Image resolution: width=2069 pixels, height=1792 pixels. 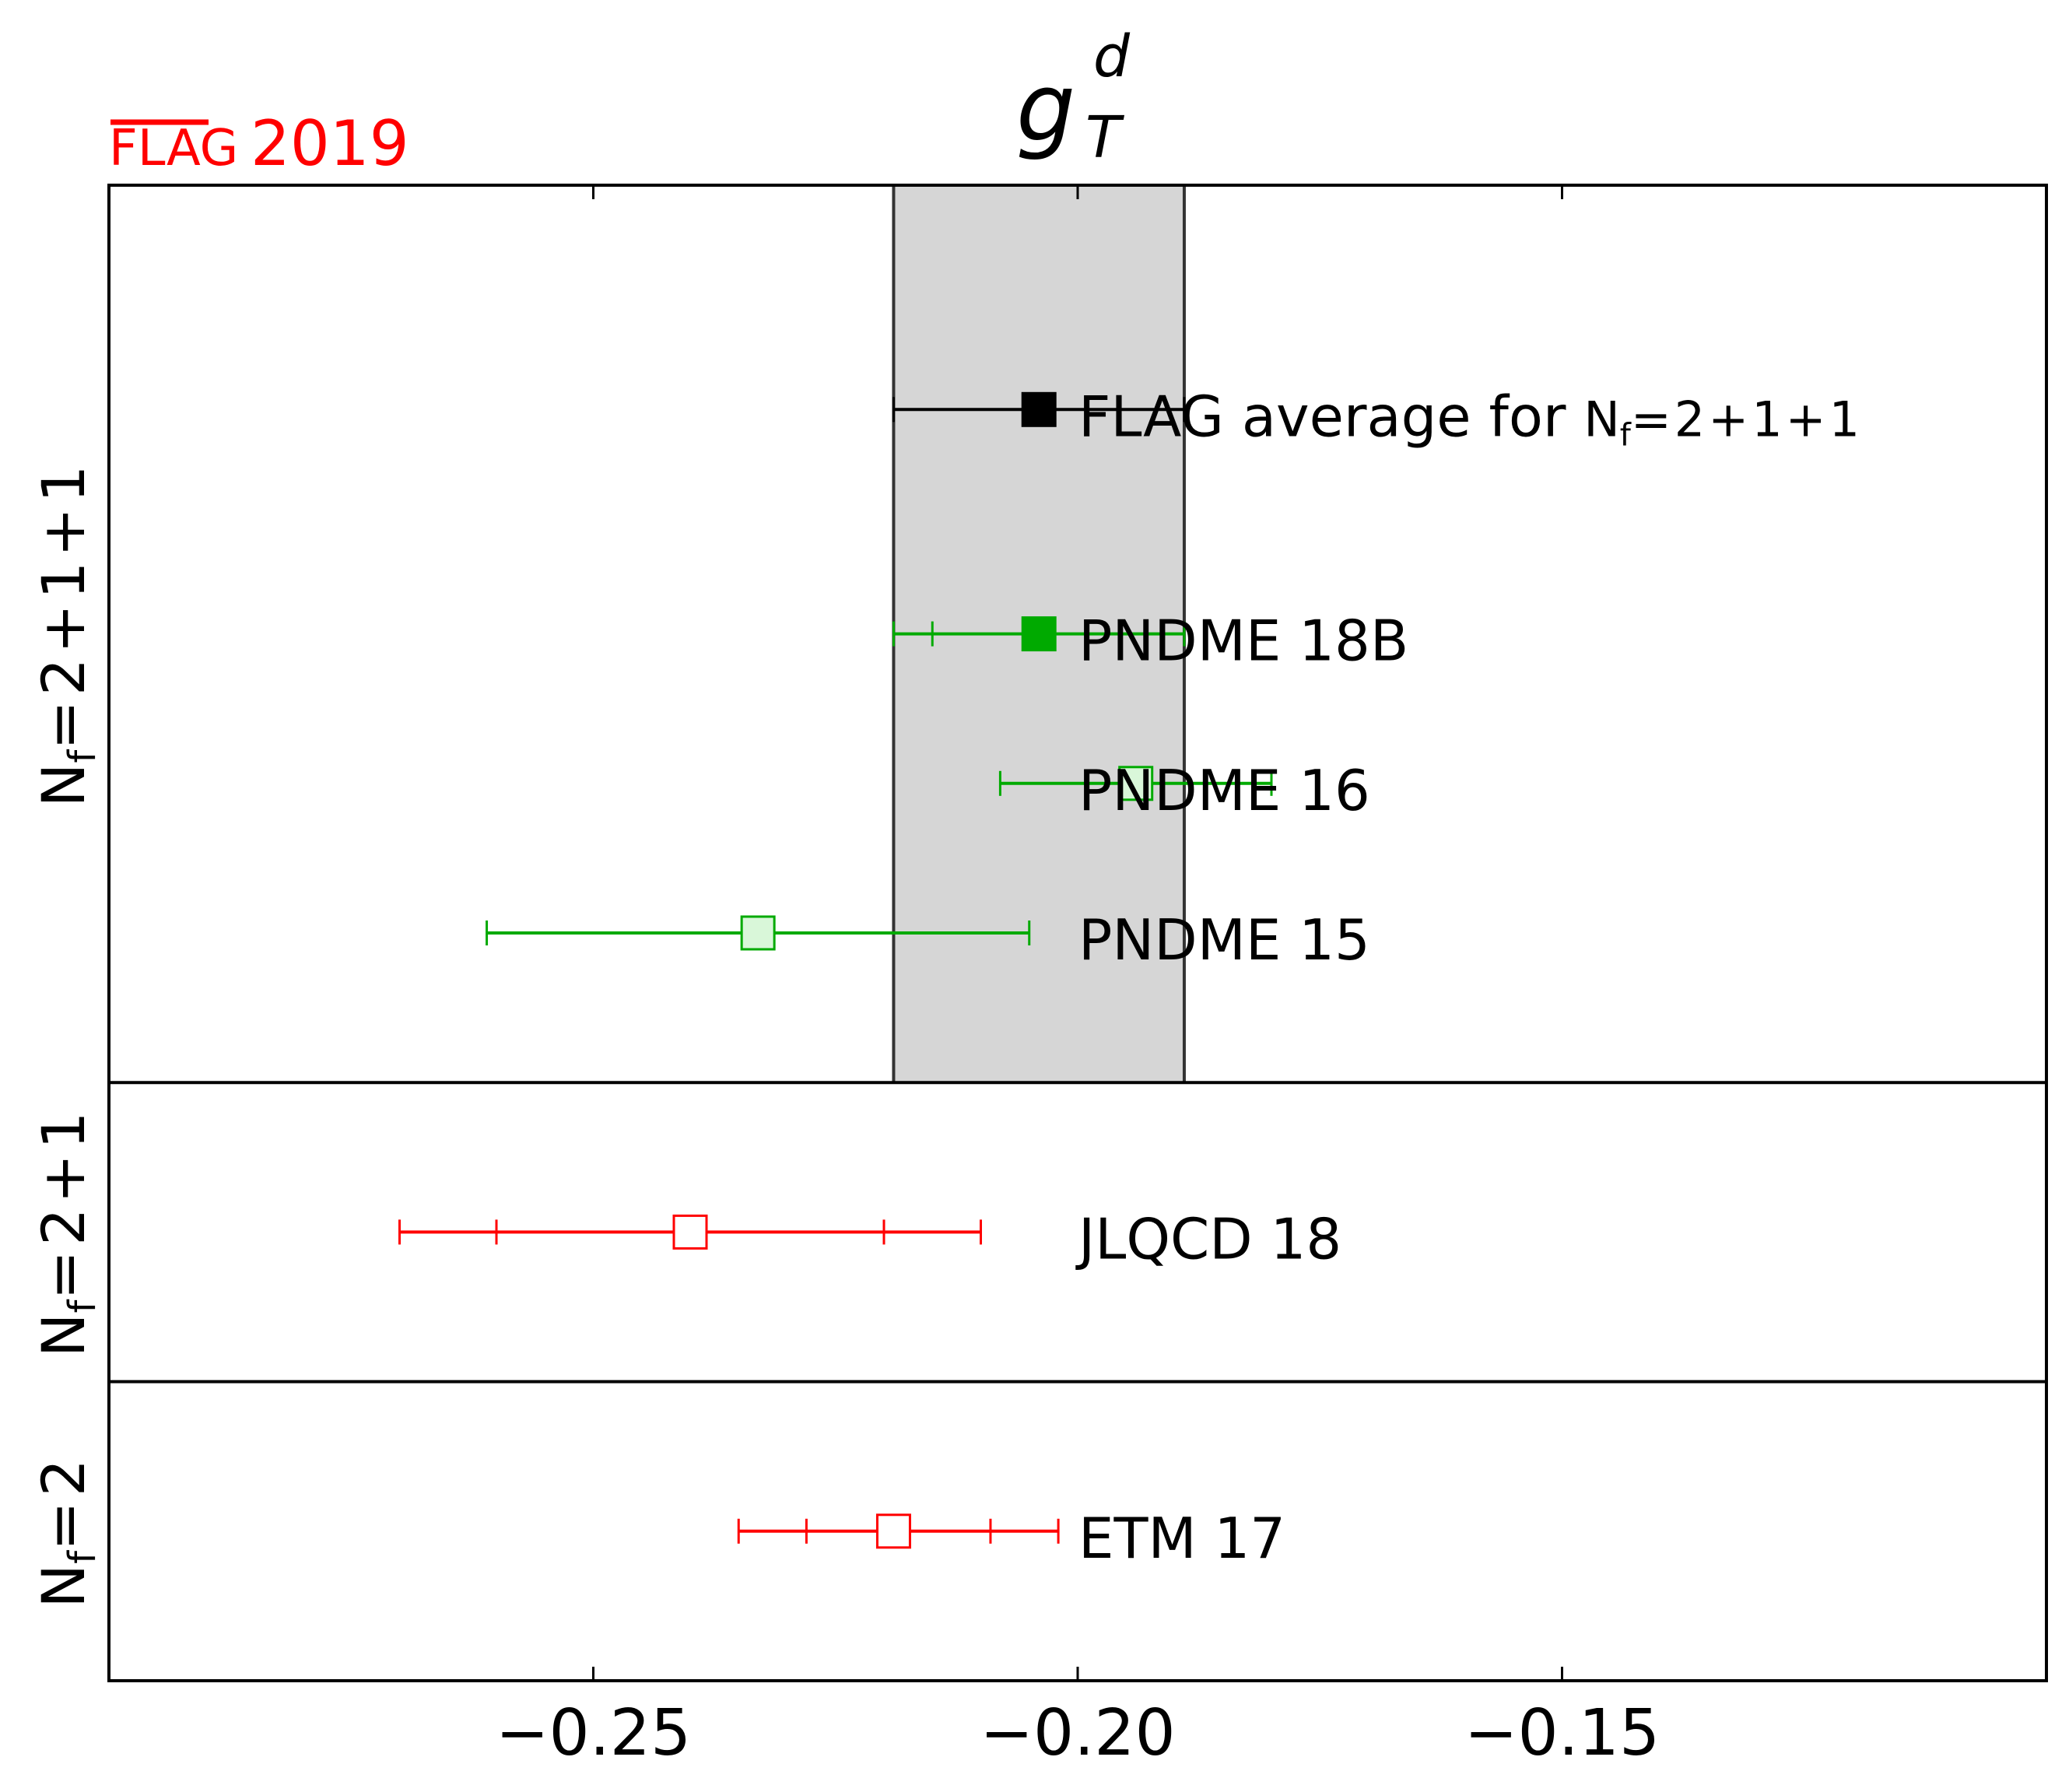 What do you see at coordinates (173, 148) in the screenshot?
I see `flag-label: FLAG` at bounding box center [173, 148].